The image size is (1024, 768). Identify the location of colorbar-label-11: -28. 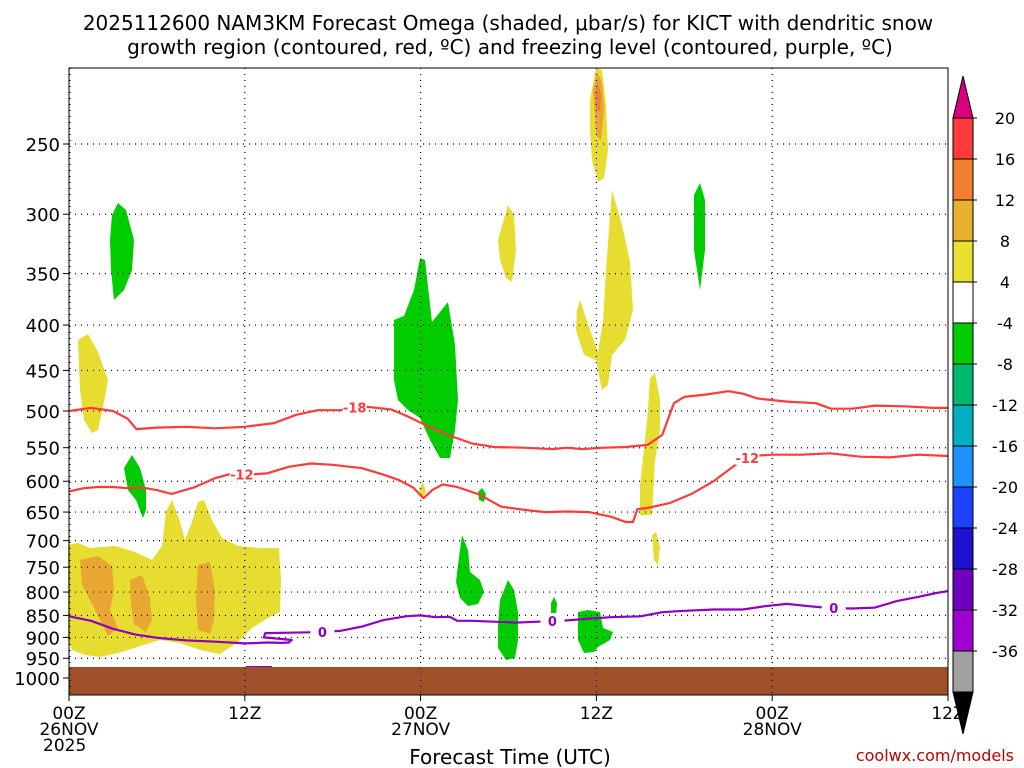
(1005, 569).